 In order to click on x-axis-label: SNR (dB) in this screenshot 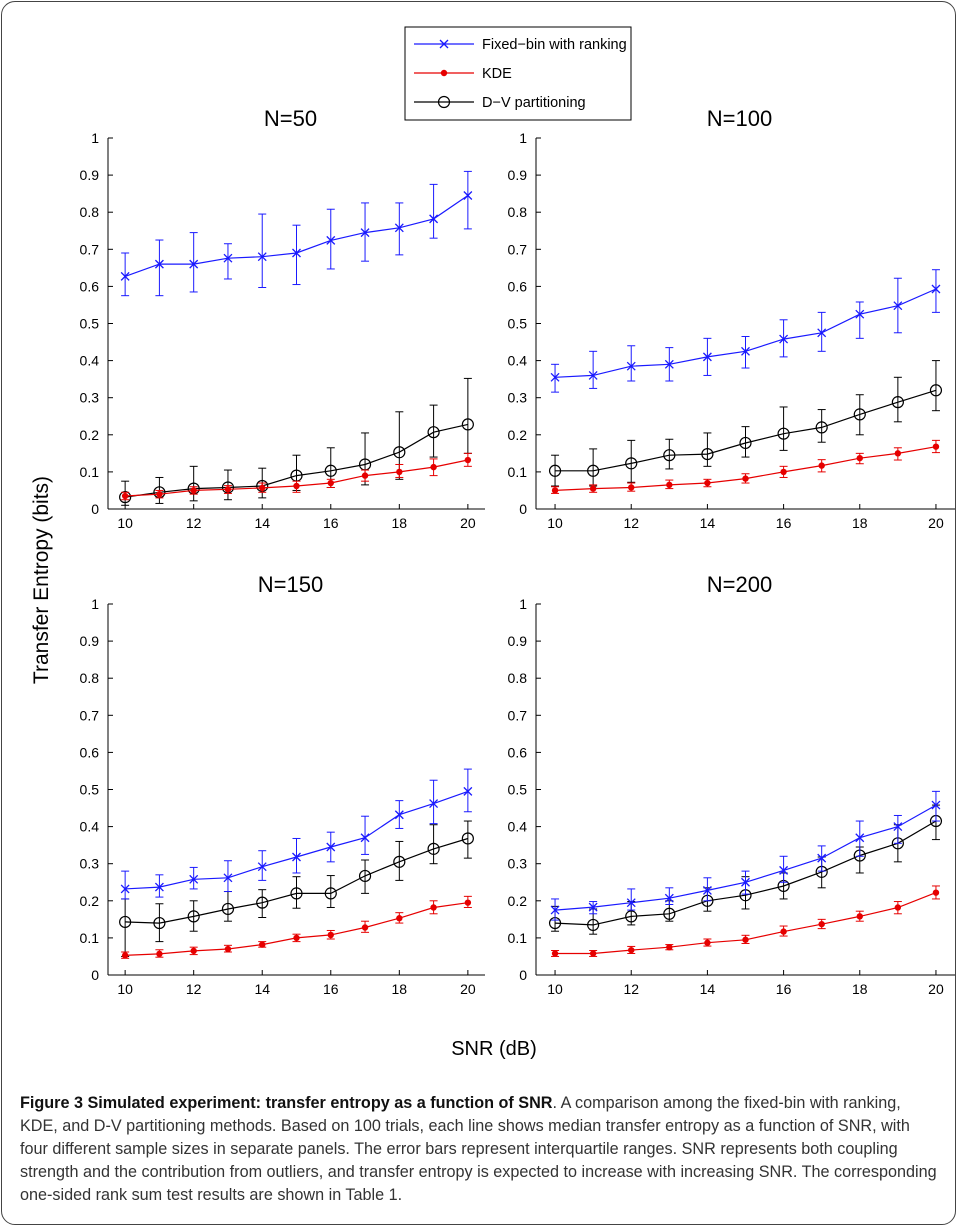, I will do `click(494, 1049)`.